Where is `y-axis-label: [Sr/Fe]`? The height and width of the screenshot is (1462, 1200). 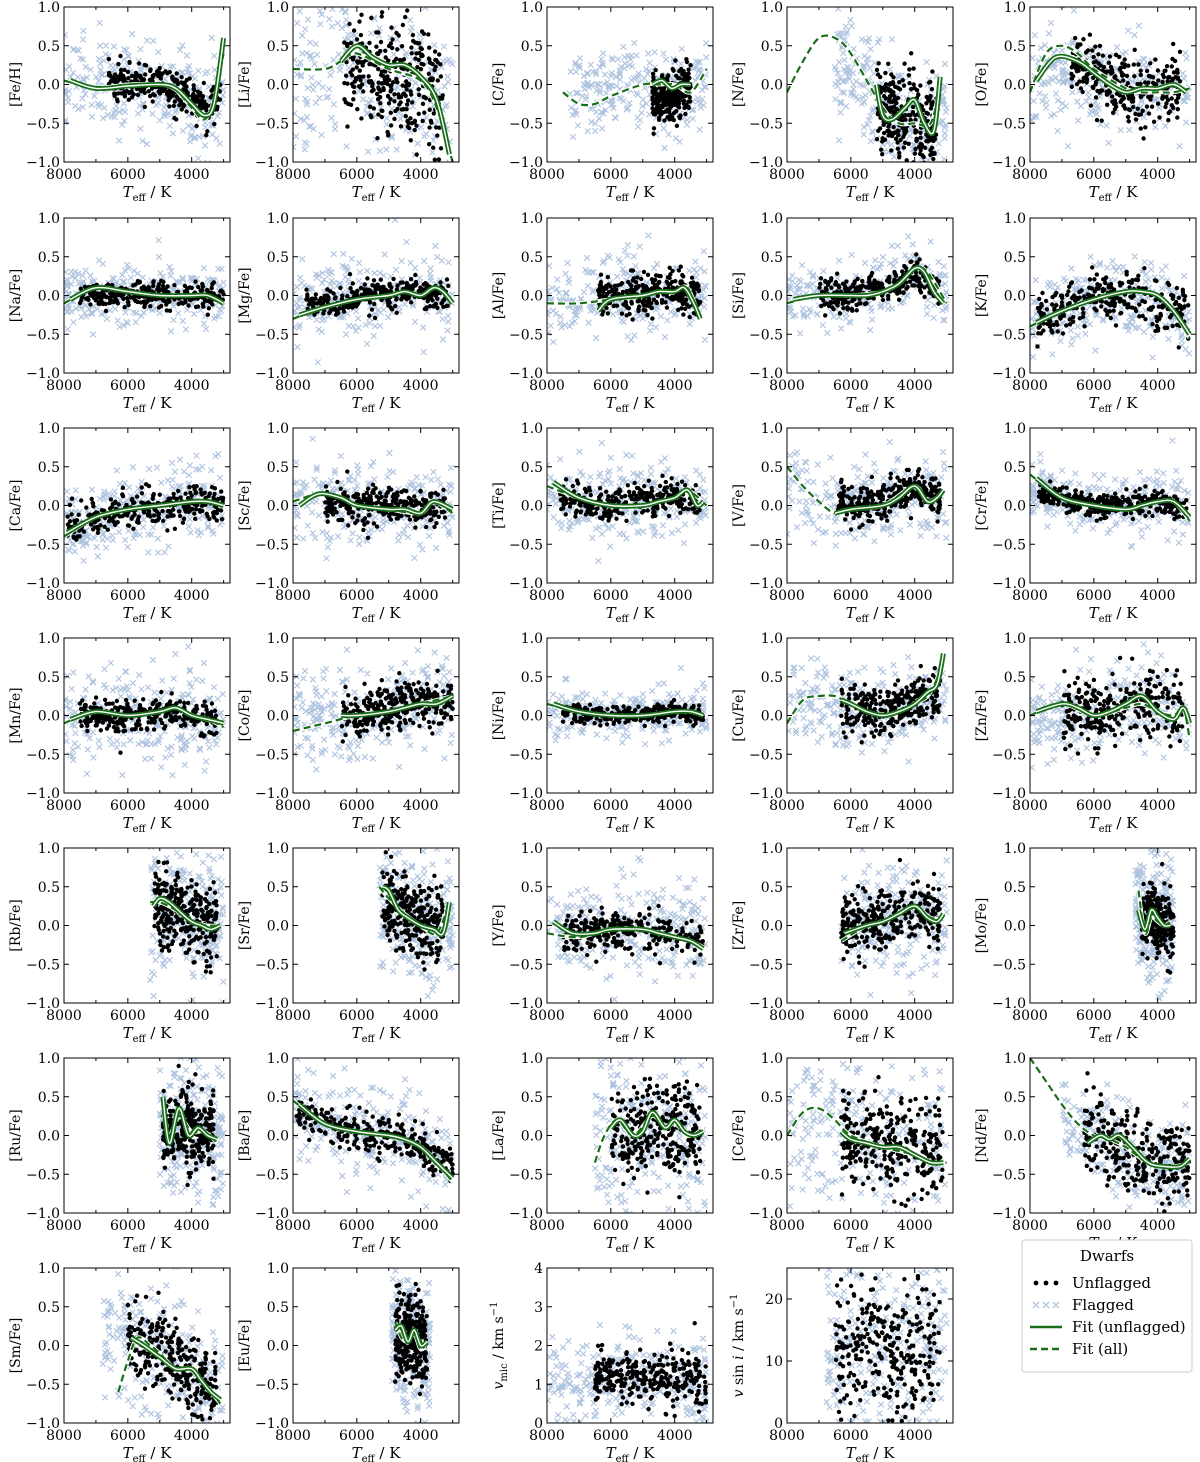 y-axis-label: [Sr/Fe] is located at coordinates (245, 925).